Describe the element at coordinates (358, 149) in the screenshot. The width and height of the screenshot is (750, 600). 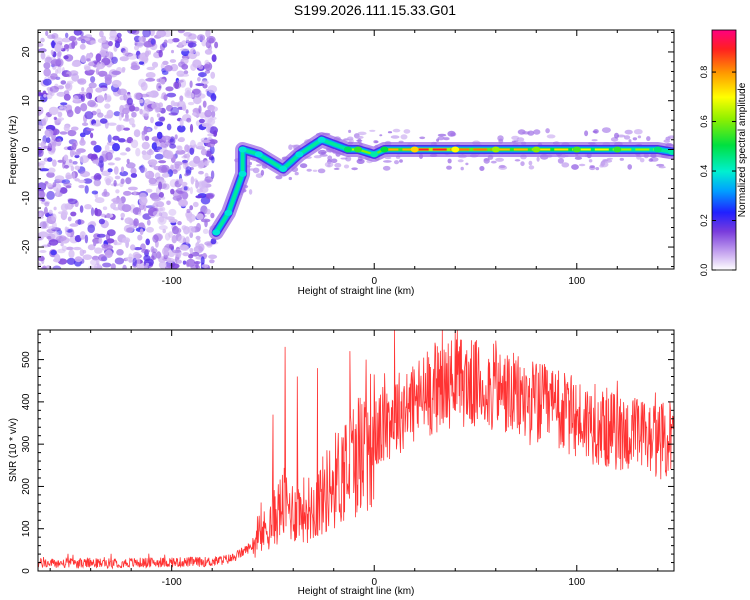
I see `ridge-point` at that location.